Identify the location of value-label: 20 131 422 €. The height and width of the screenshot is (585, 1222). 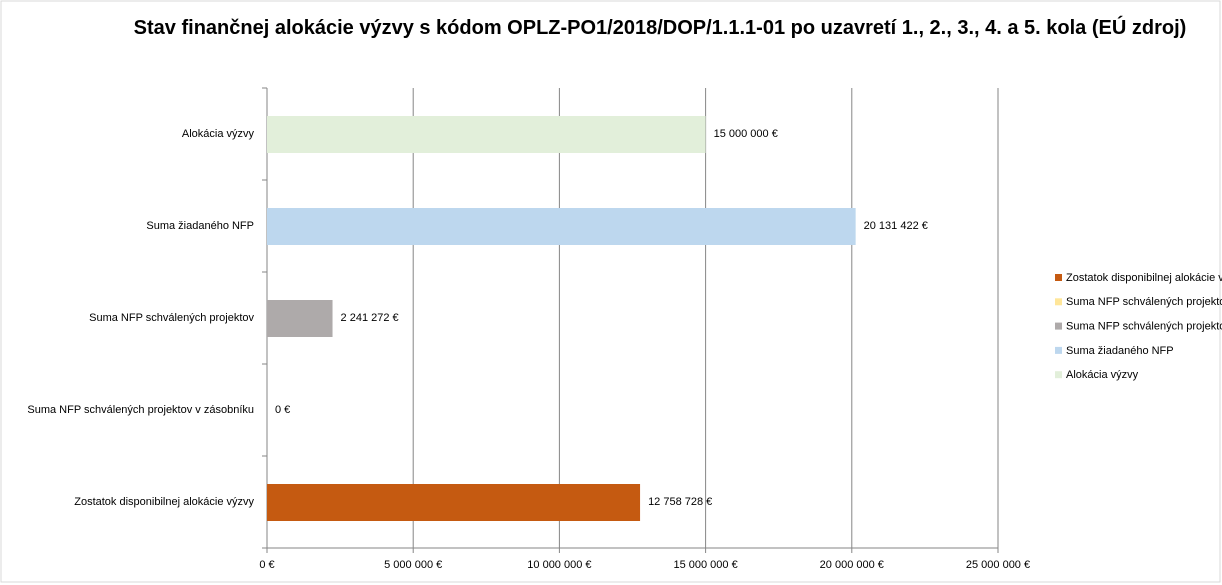
(896, 226).